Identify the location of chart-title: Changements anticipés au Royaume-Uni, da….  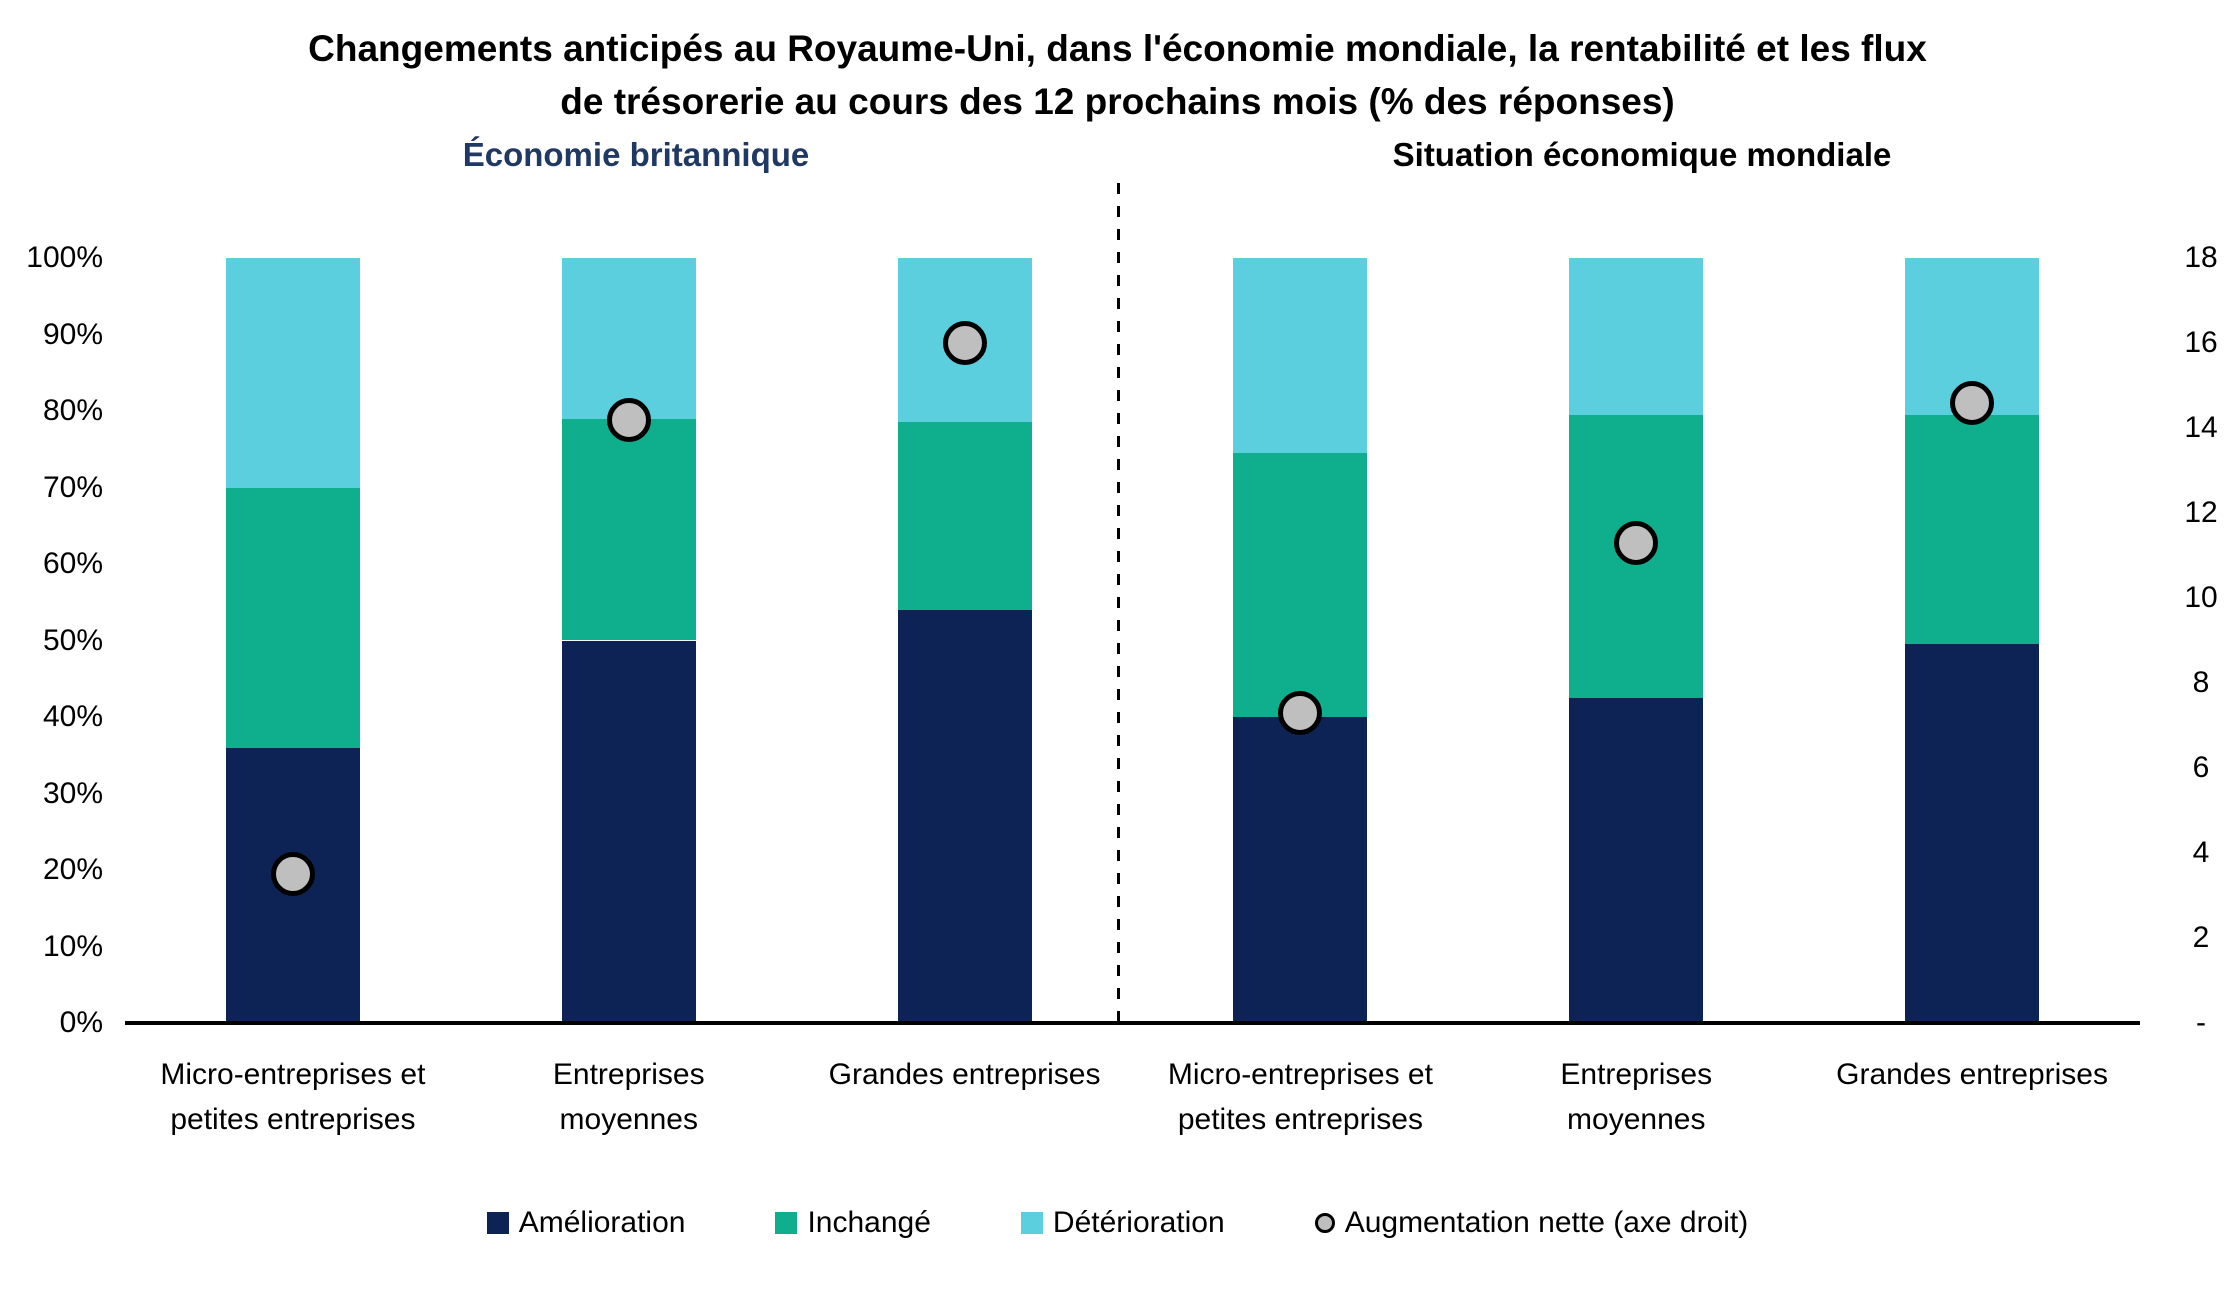
(1117, 75).